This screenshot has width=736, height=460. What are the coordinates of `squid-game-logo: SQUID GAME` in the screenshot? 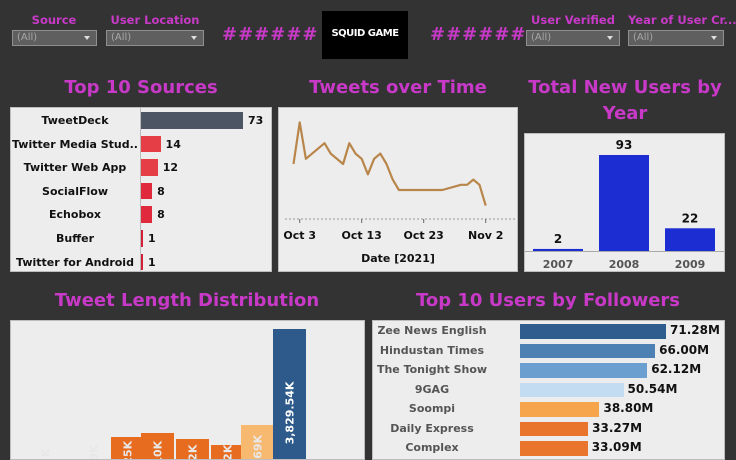 It's located at (365, 35).